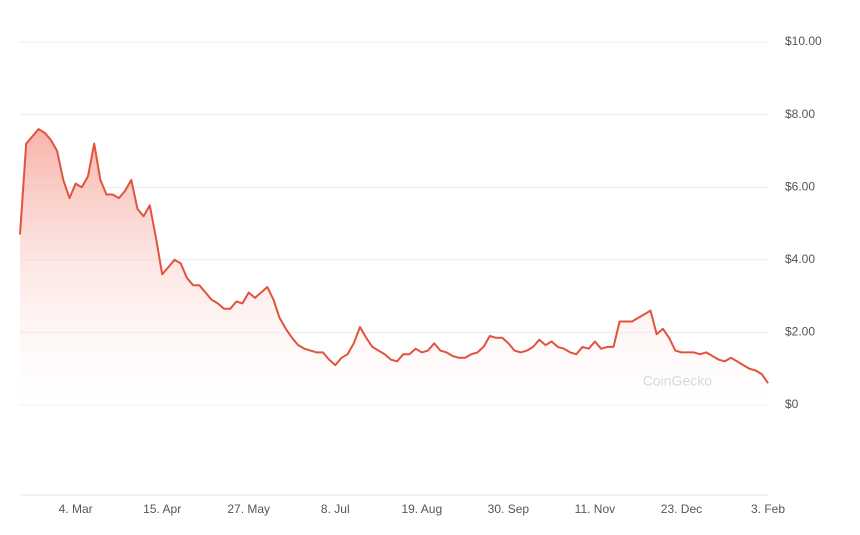 The width and height of the screenshot is (860, 535). What do you see at coordinates (335, 509) in the screenshot?
I see `x-tick-label: 8. Jul` at bounding box center [335, 509].